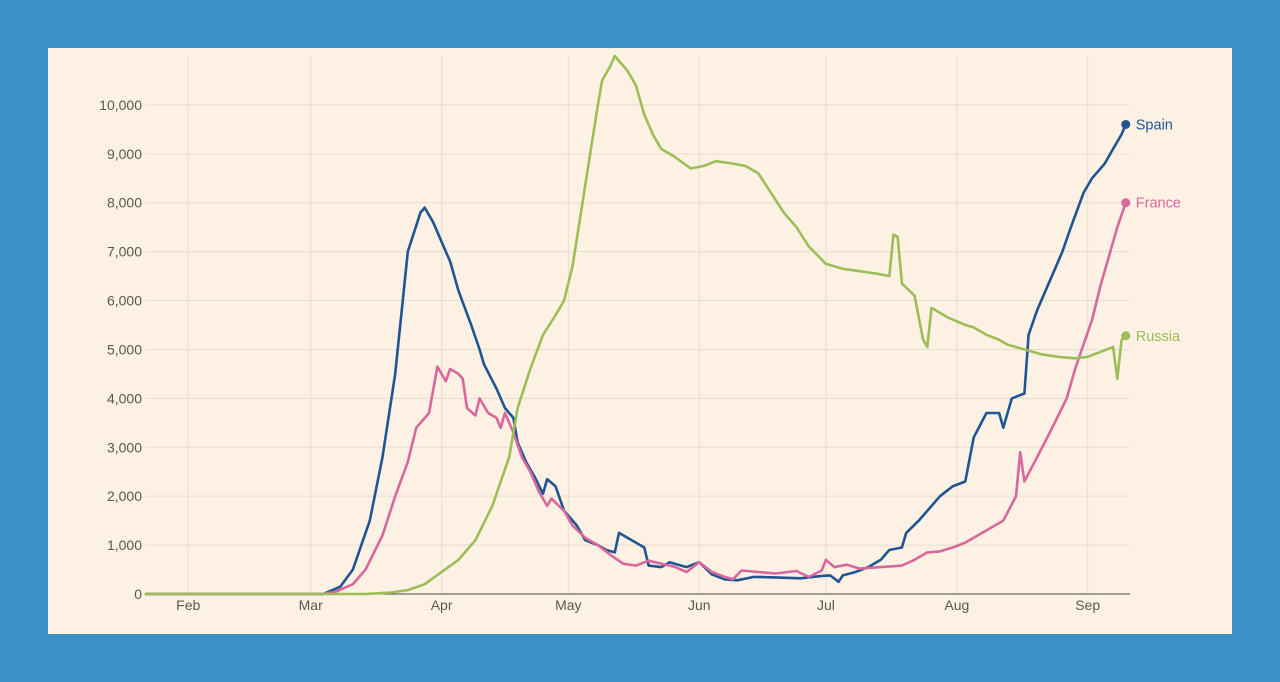  What do you see at coordinates (124, 545) in the screenshot?
I see `y-tick-label: 1,000` at bounding box center [124, 545].